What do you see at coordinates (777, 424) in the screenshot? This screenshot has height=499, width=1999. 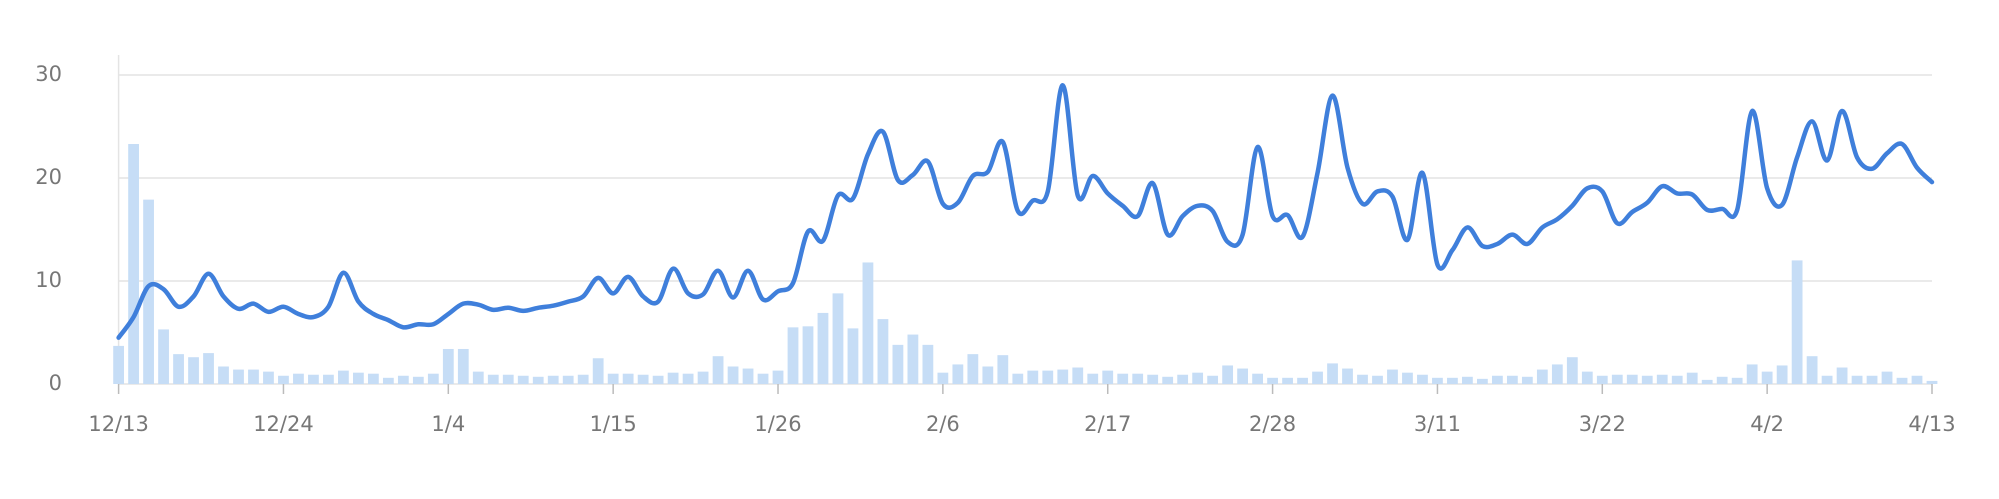 I see `x-tick-label: 1/26` at bounding box center [777, 424].